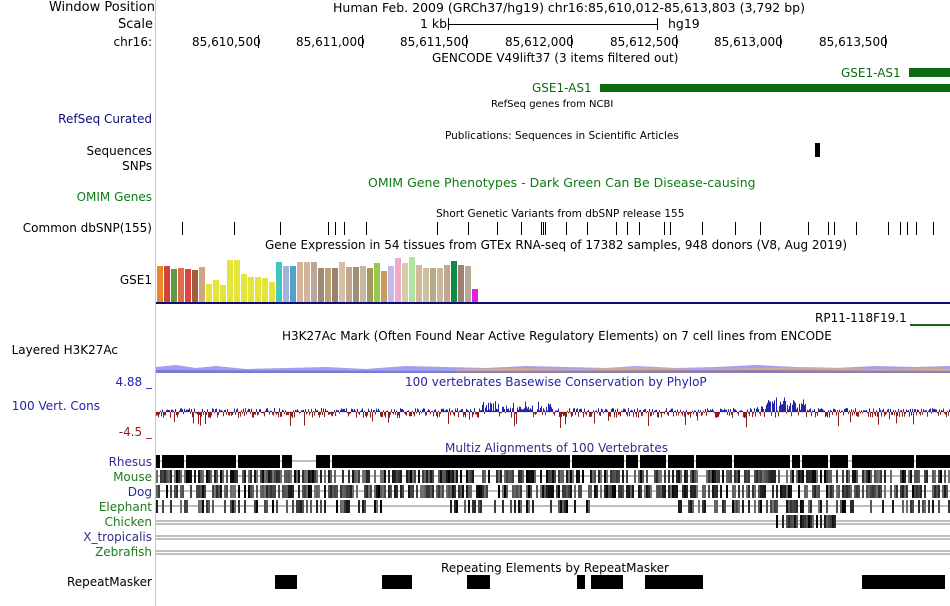  What do you see at coordinates (55, 406) in the screenshot?
I see `phylop-track-label: 100 Vert. Cons` at bounding box center [55, 406].